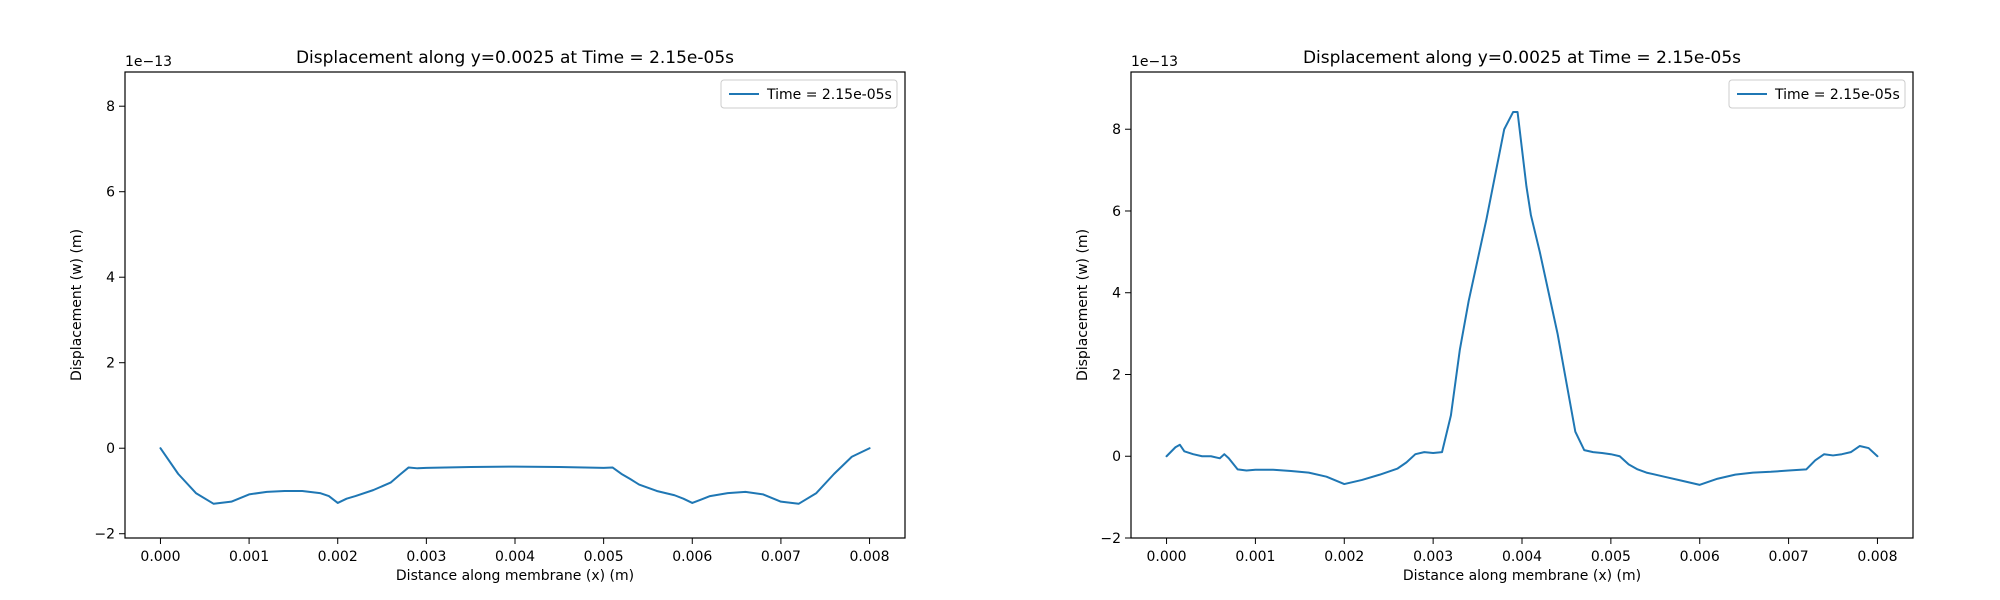  Describe the element at coordinates (515, 476) in the screenshot. I see `series-line` at that location.